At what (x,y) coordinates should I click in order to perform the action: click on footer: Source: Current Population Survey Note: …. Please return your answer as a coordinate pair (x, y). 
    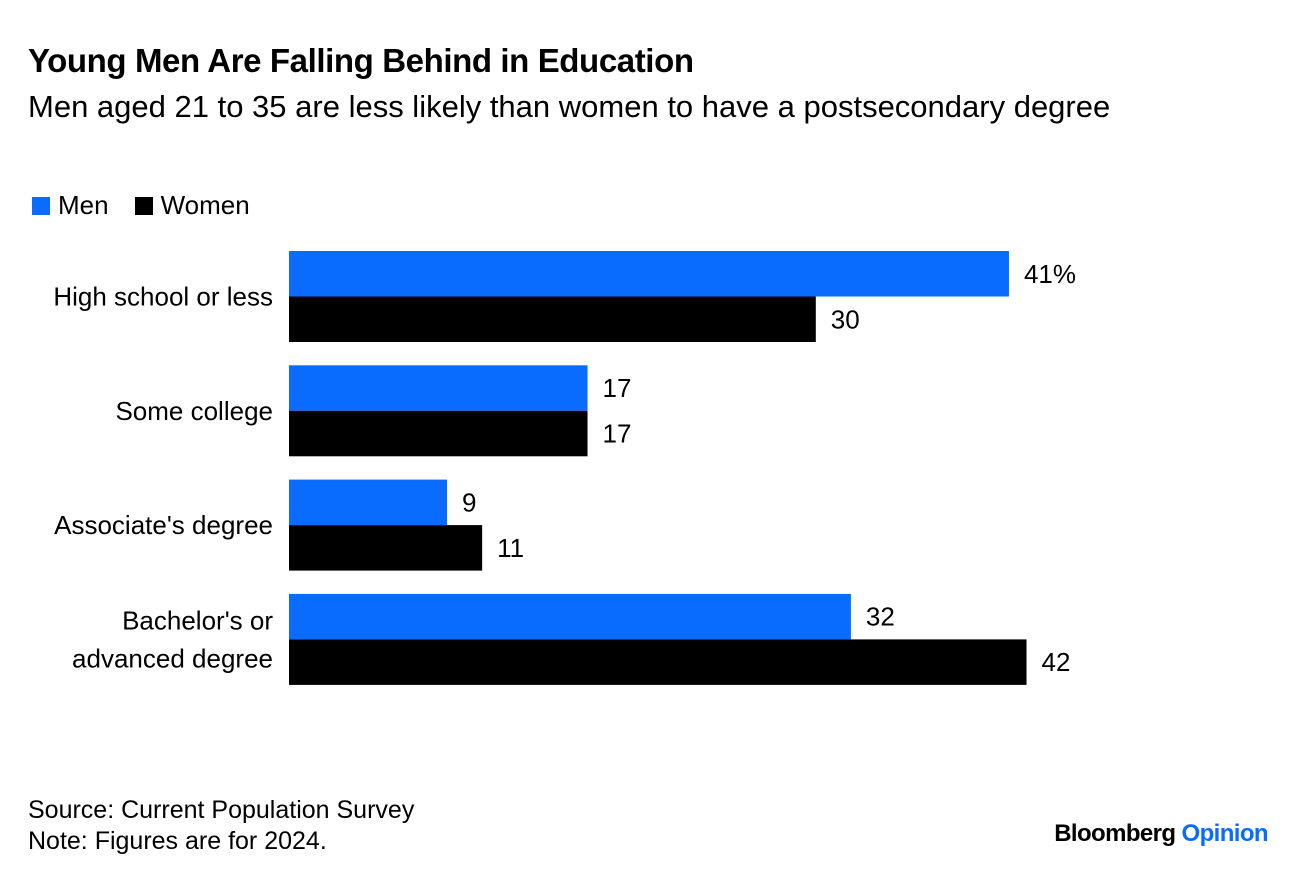
    Looking at the image, I should click on (221, 826).